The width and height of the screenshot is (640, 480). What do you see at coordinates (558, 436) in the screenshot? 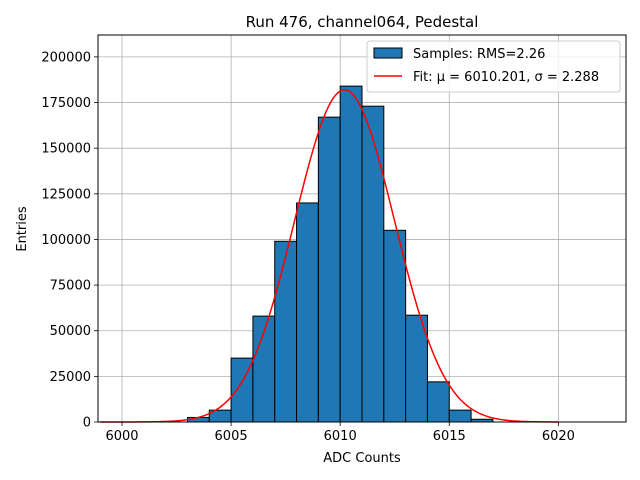
I see `x-tick-label: 6020` at bounding box center [558, 436].